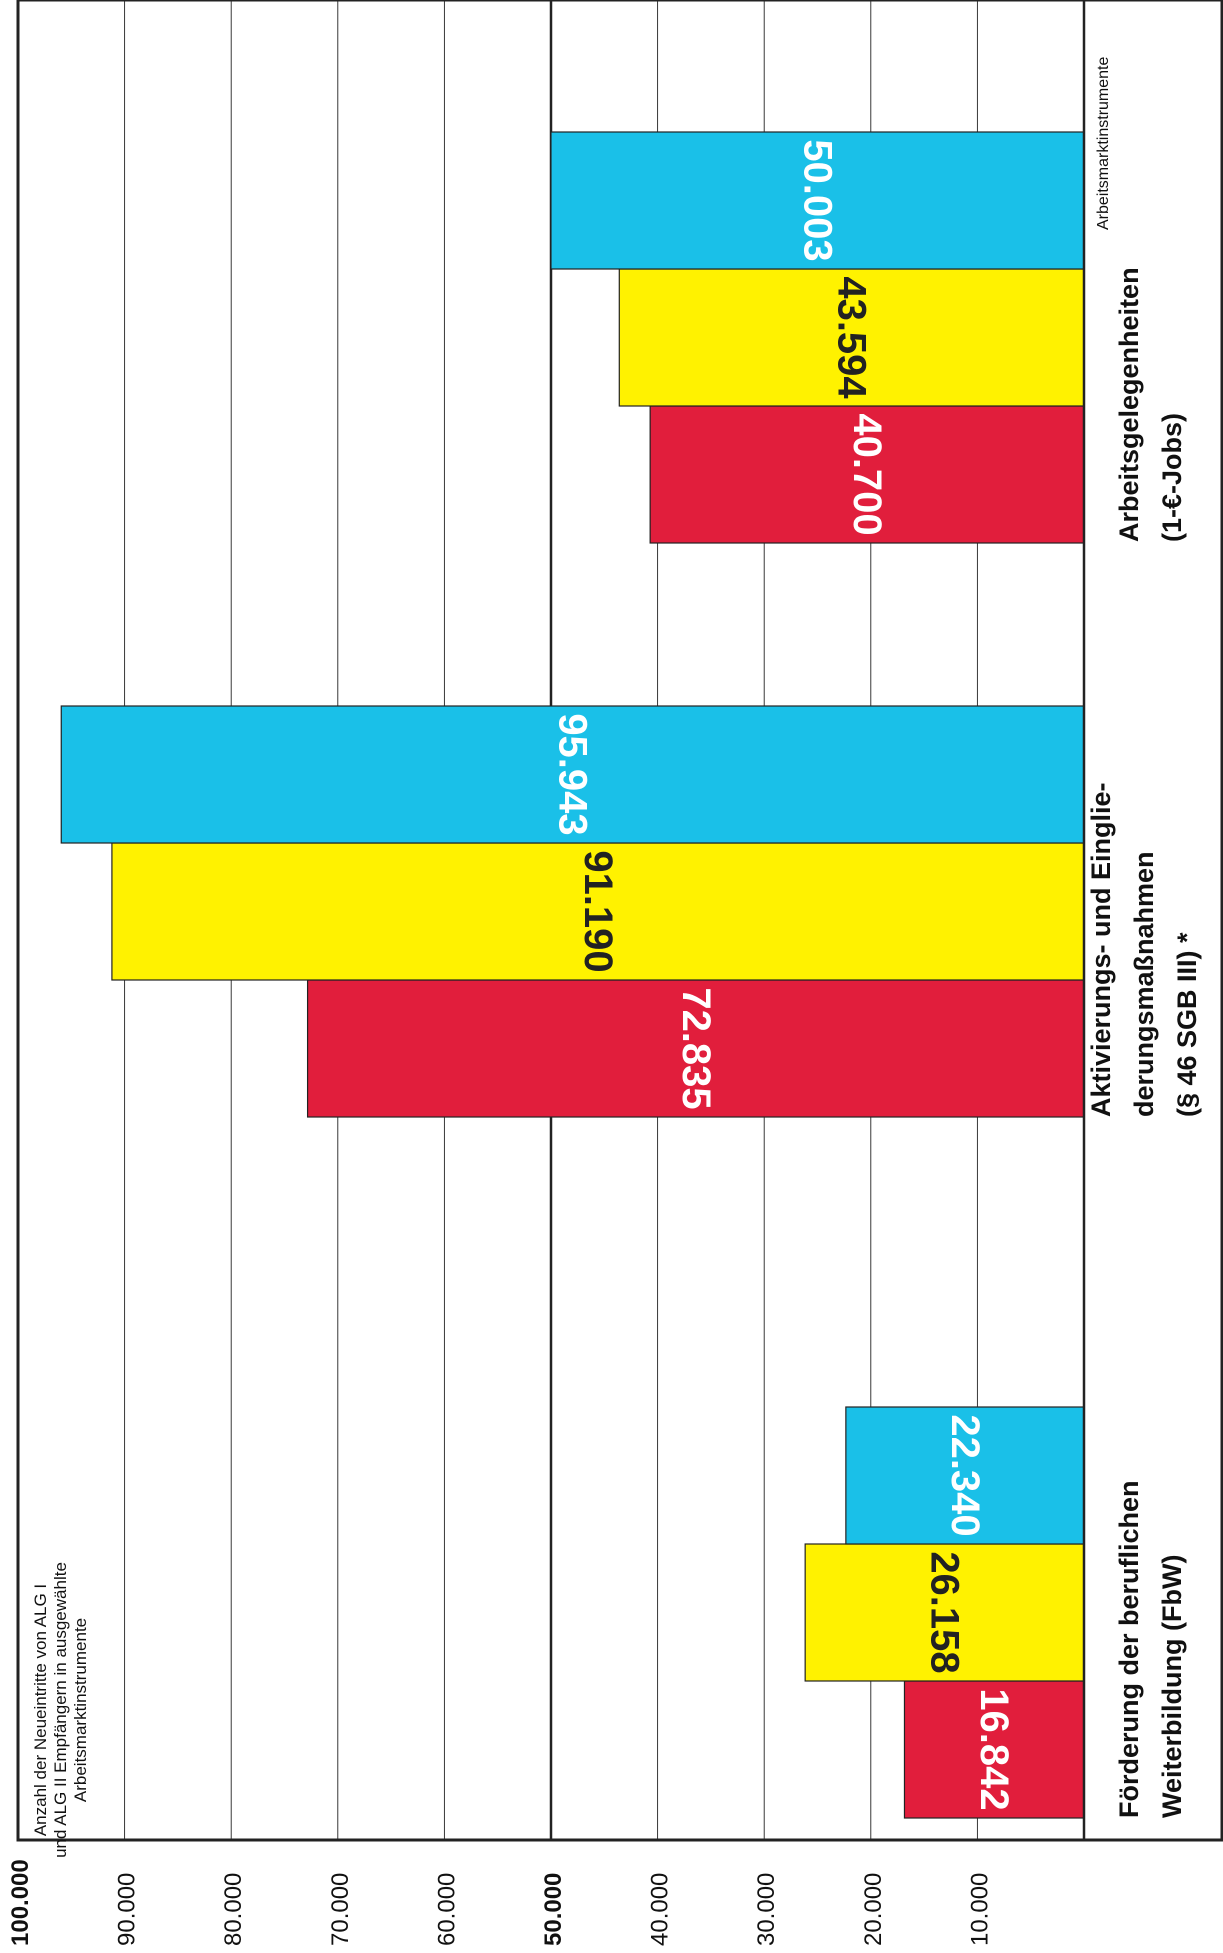 The width and height of the screenshot is (1223, 1953). Describe the element at coordinates (1172, 1686) in the screenshot. I see `category-label-line: Weiterbildung (FbW)` at that location.